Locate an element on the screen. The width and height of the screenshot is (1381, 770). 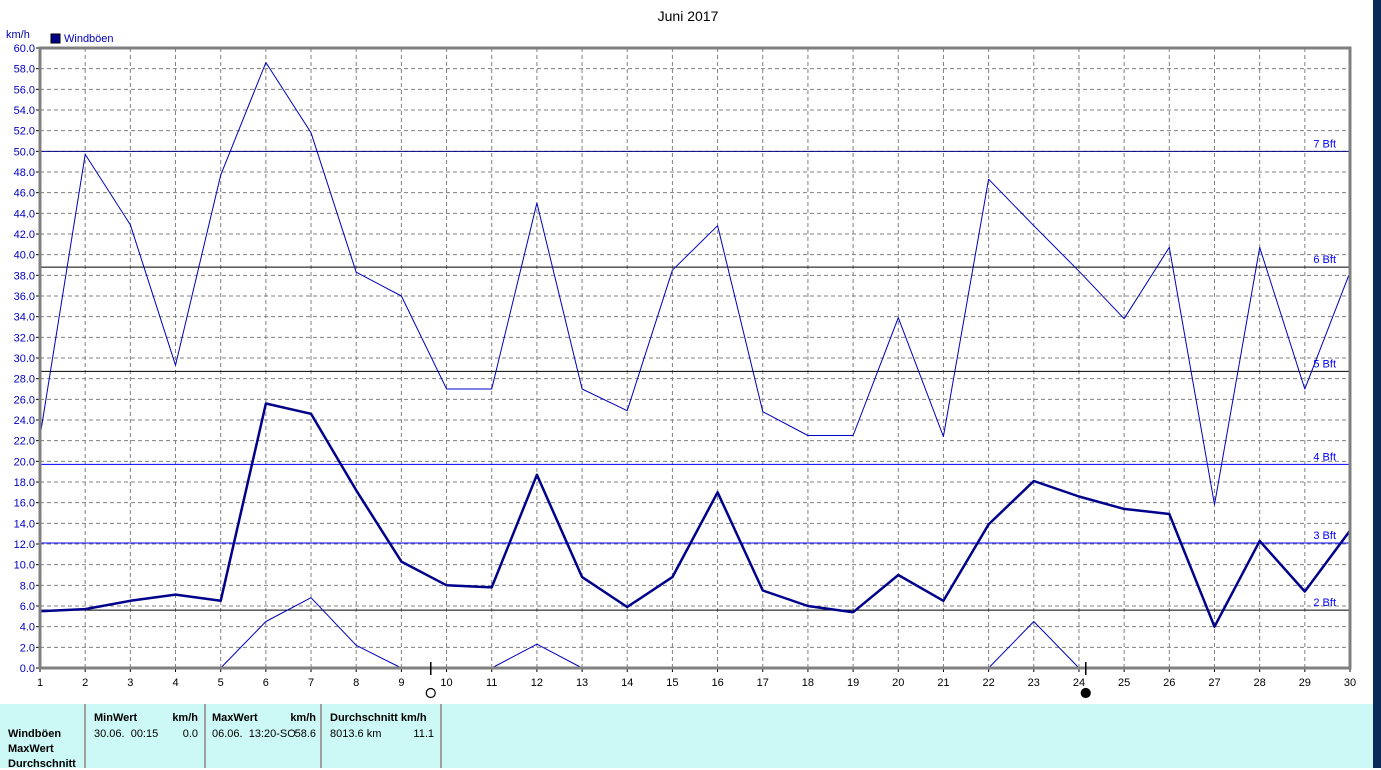
x-tick-label: 25 is located at coordinates (1124, 683).